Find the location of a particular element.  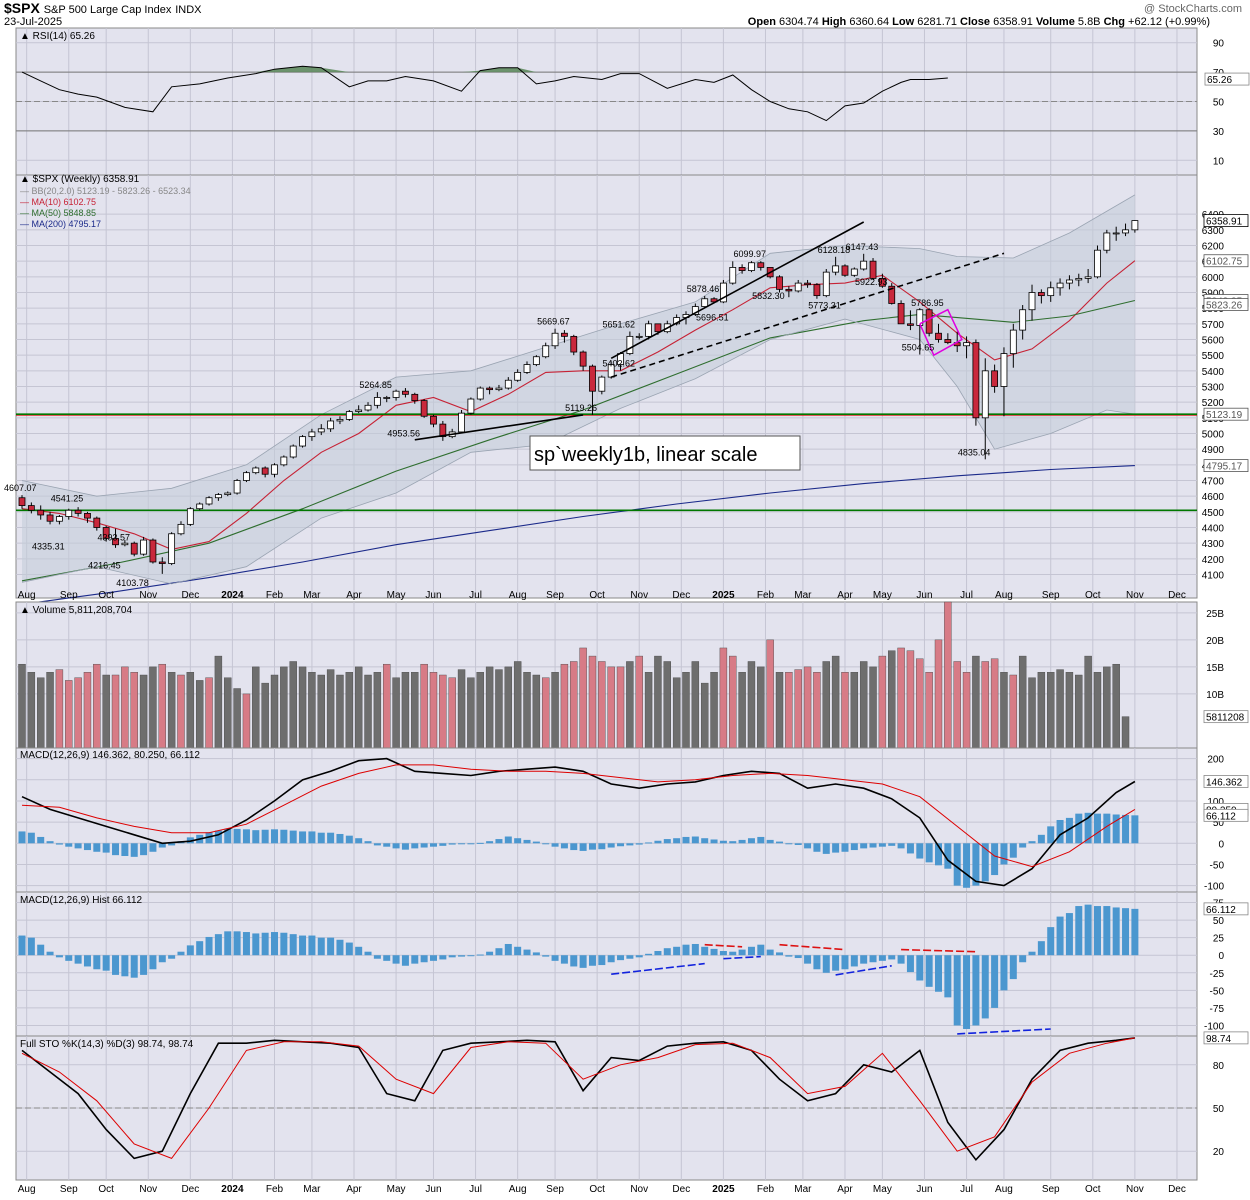

price-panel-tick-label: 4100 is located at coordinates (1213, 576).